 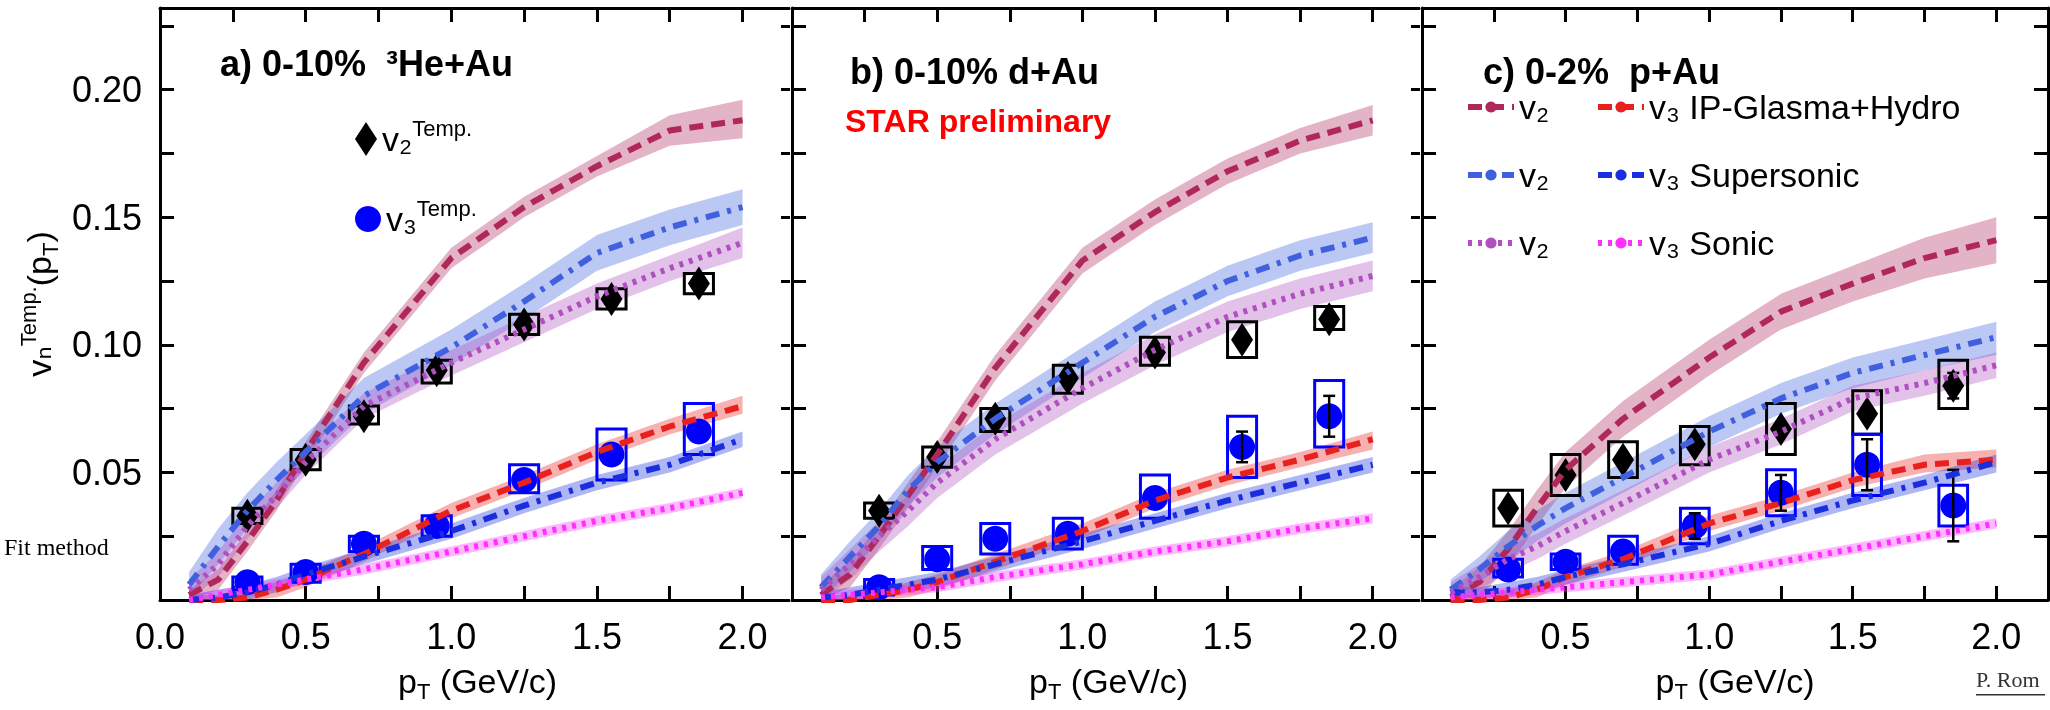 I want to click on text: a) 0-10% ³He+Au, so click(x=367, y=63).